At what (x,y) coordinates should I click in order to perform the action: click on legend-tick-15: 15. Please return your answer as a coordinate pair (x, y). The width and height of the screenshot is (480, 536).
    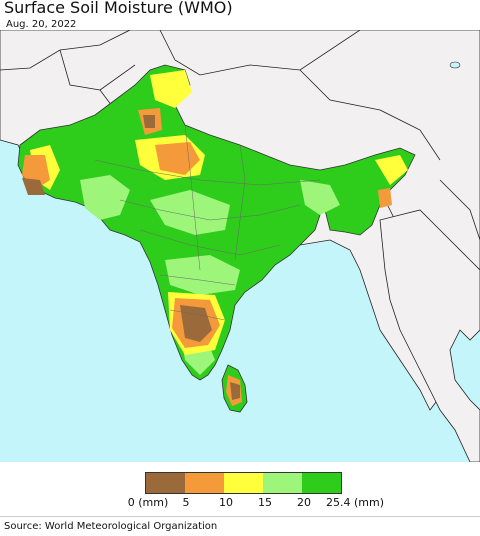
    Looking at the image, I should click on (265, 502).